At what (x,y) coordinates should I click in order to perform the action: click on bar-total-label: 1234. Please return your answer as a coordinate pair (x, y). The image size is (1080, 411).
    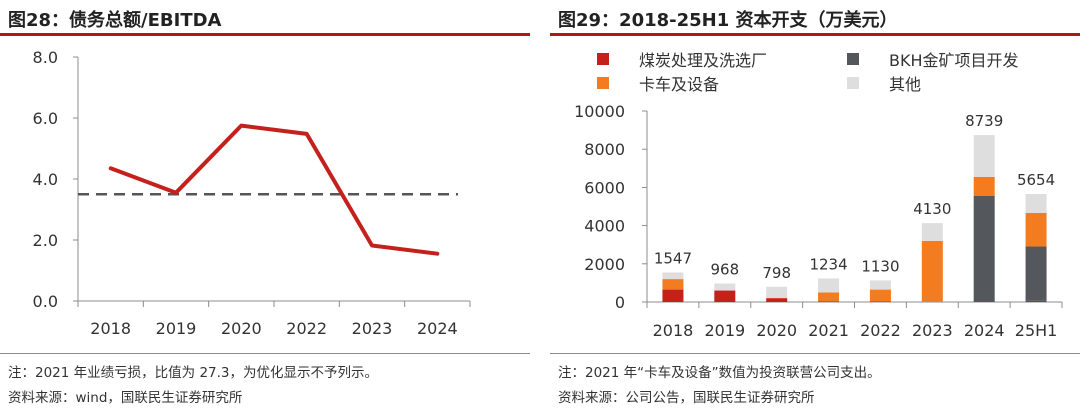
    Looking at the image, I should click on (828, 264).